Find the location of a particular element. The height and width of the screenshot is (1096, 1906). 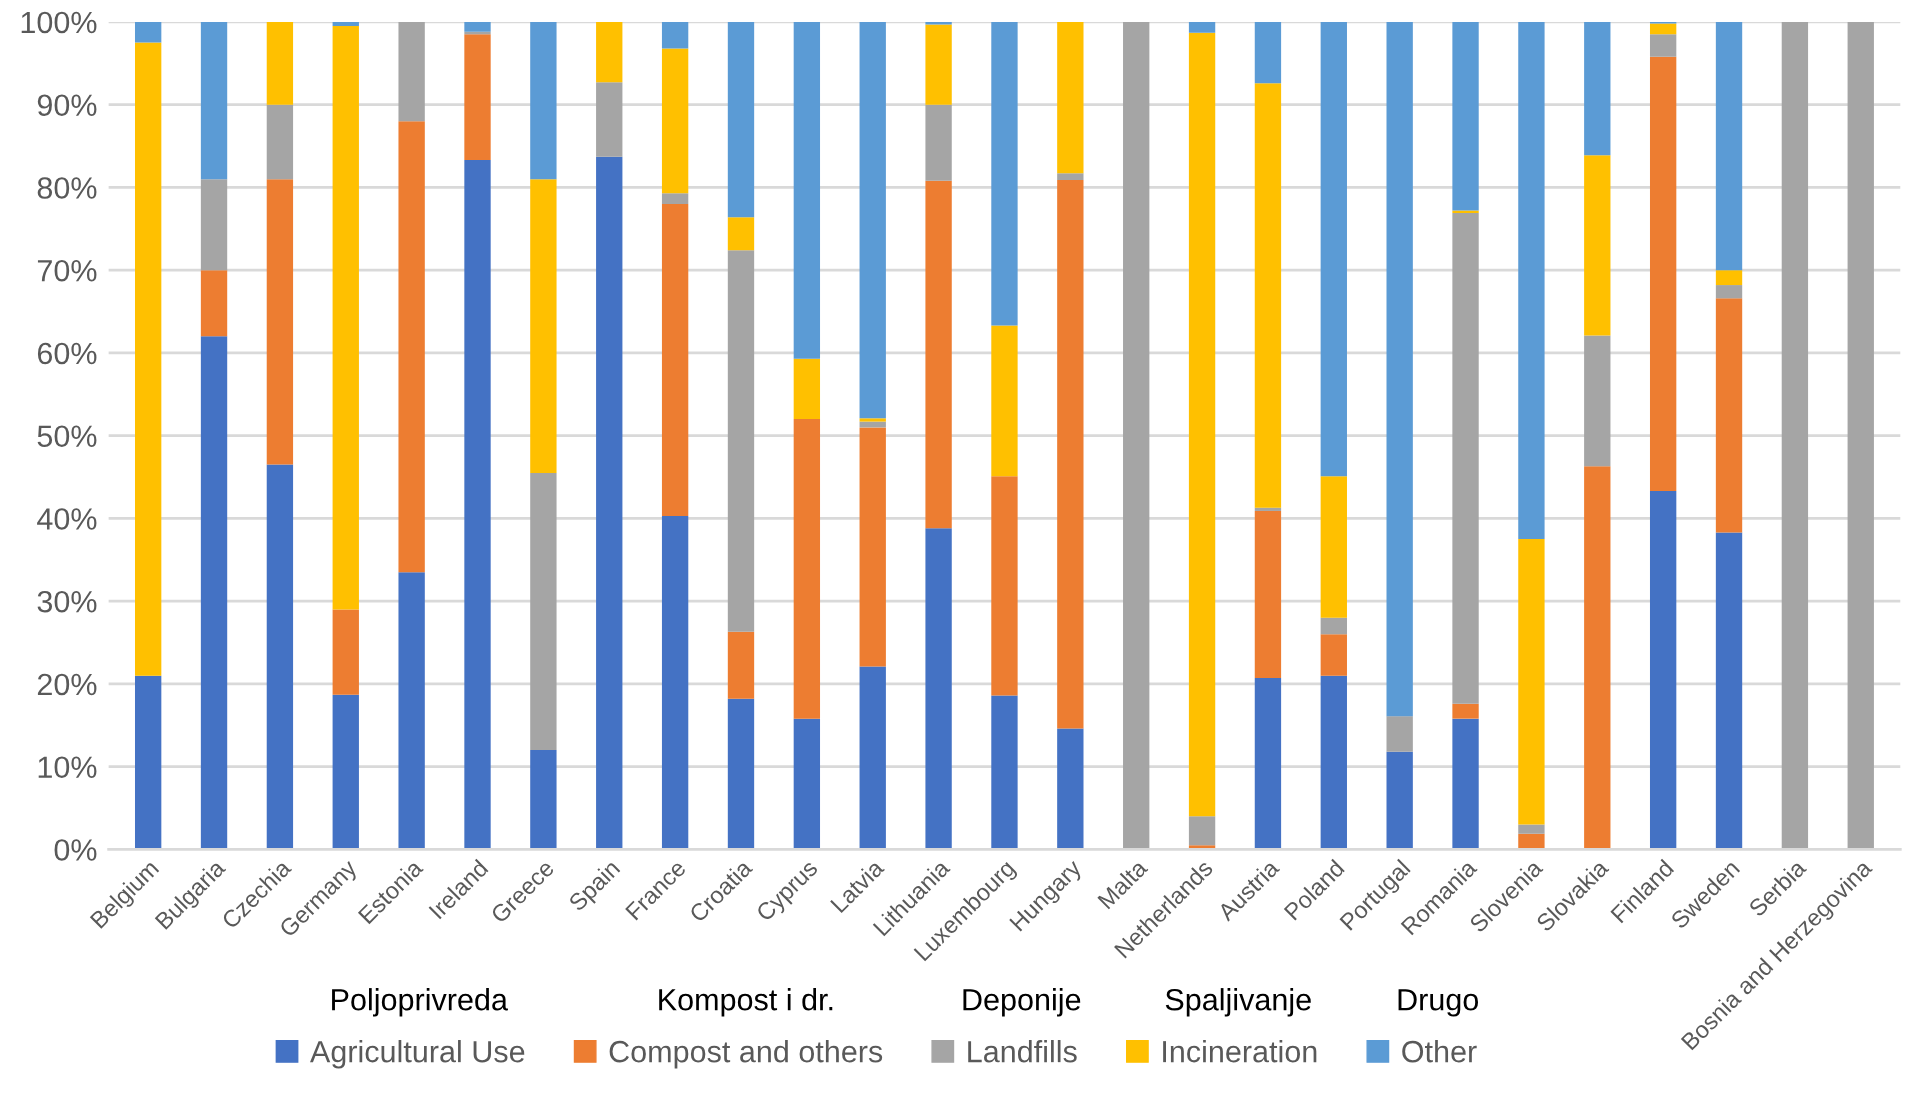

legend-label: Landfills is located at coordinates (1022, 1051).